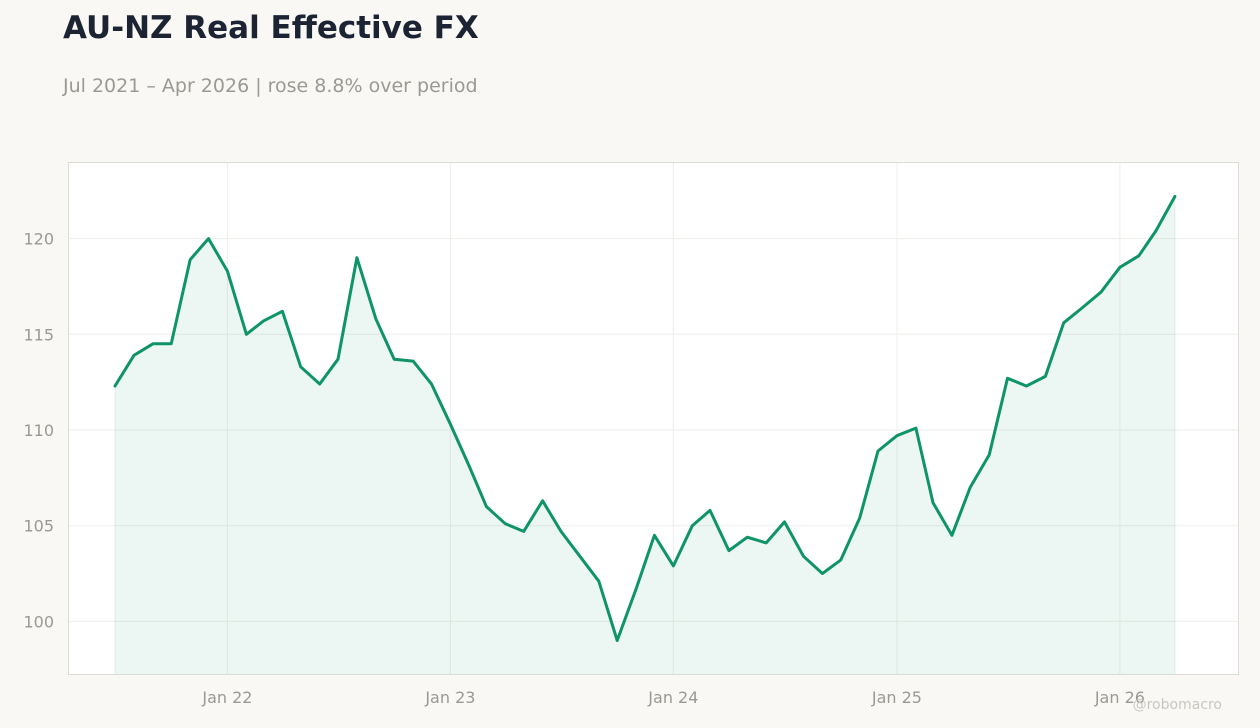  What do you see at coordinates (1177, 705) in the screenshot?
I see `watermark: @robomacro` at bounding box center [1177, 705].